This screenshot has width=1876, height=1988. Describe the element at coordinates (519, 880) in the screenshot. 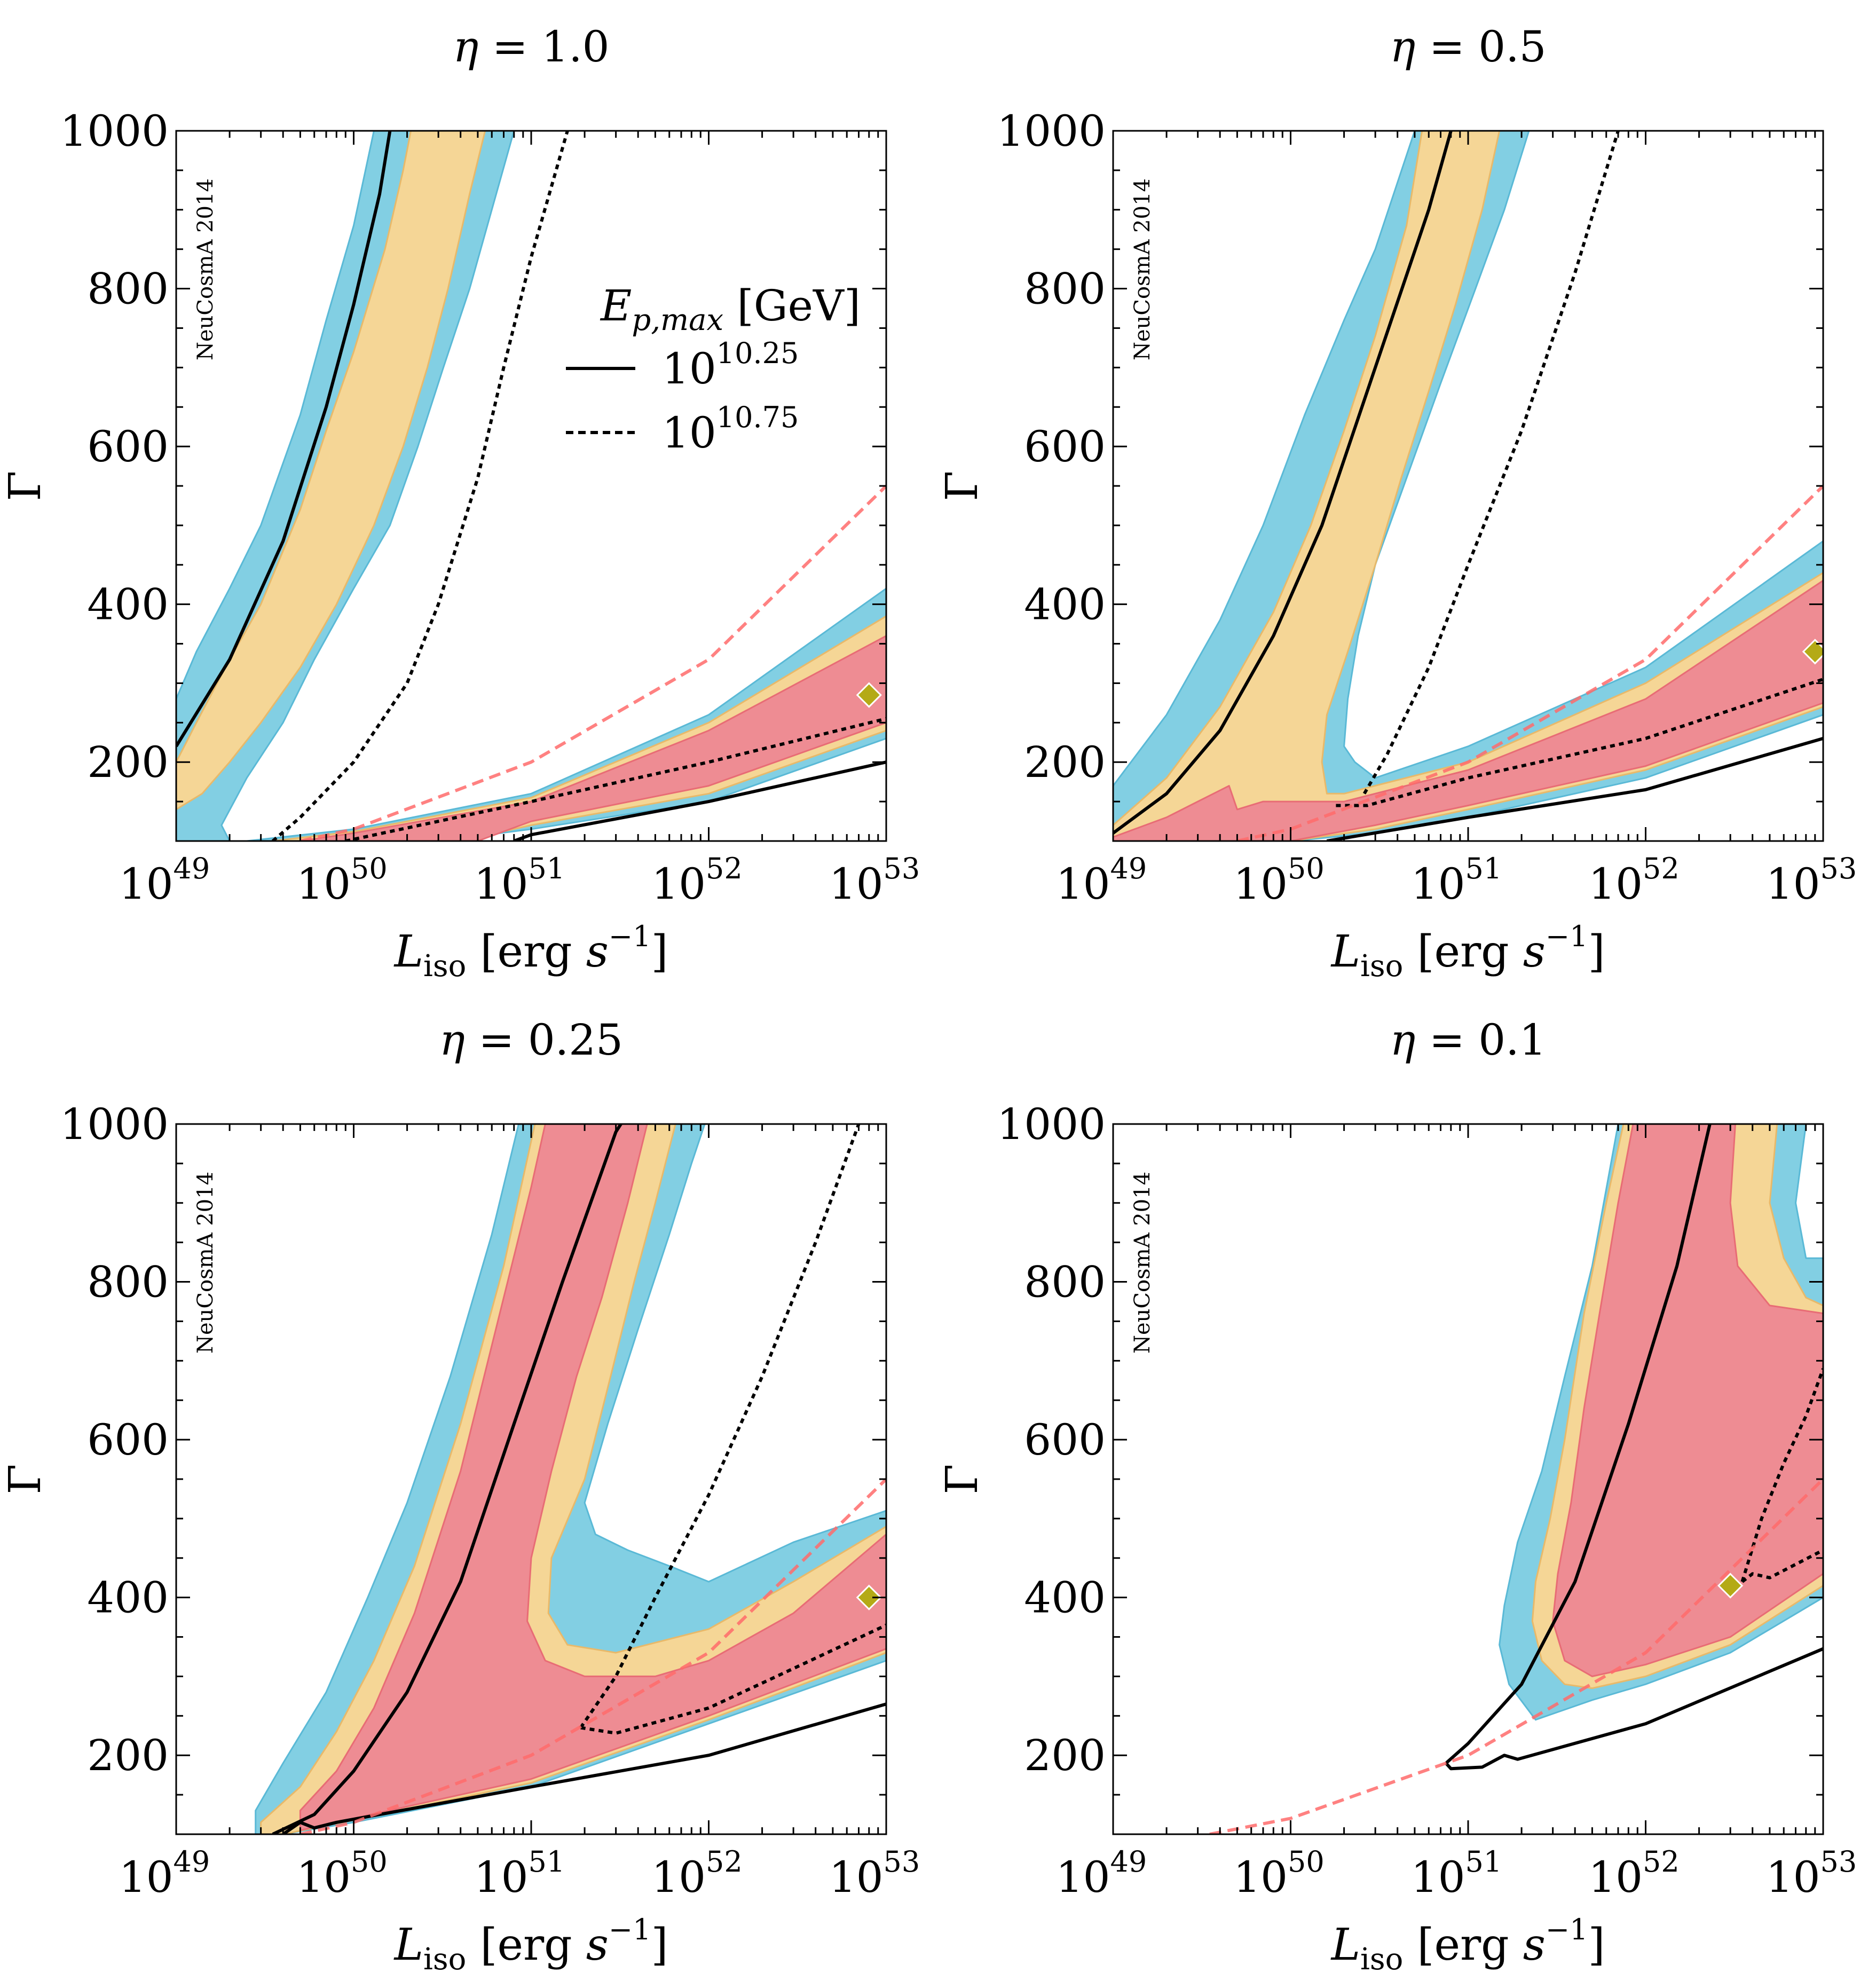

I see `x-tick-label: 1051` at that location.